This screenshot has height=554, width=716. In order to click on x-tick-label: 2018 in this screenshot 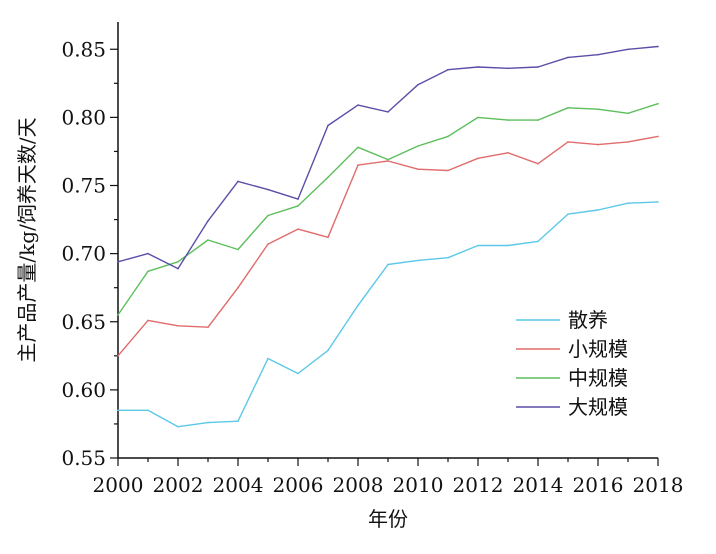, I will do `click(658, 485)`.